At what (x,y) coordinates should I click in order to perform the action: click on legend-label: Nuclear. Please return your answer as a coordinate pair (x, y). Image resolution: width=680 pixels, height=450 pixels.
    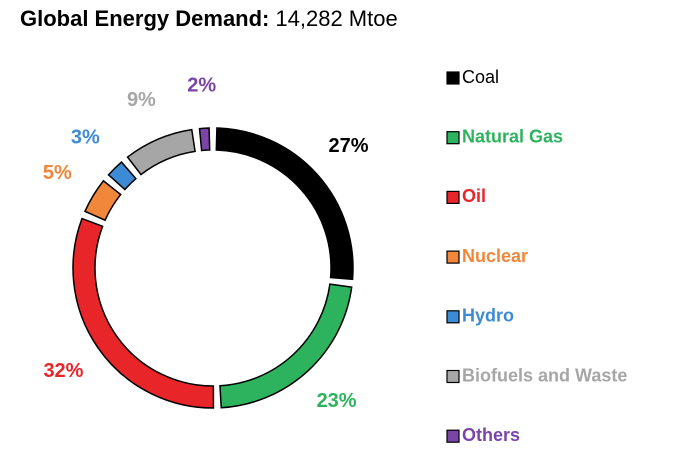
    Looking at the image, I should click on (495, 256).